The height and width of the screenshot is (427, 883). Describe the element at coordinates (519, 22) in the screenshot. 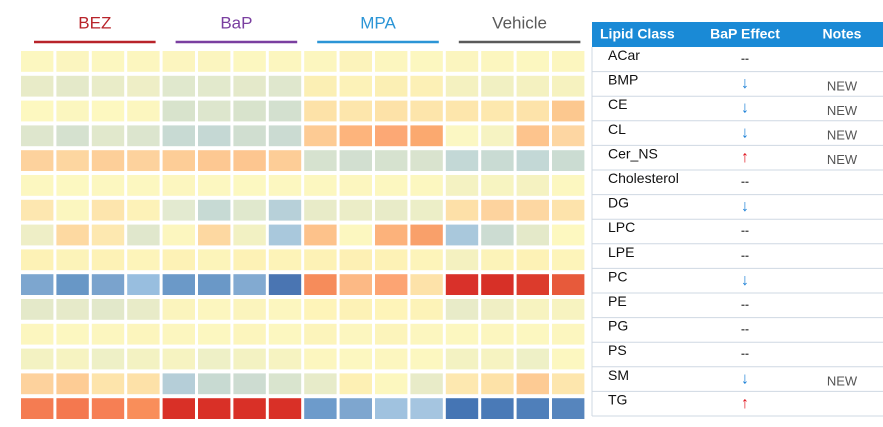

I see `group-label: Vehicle` at that location.